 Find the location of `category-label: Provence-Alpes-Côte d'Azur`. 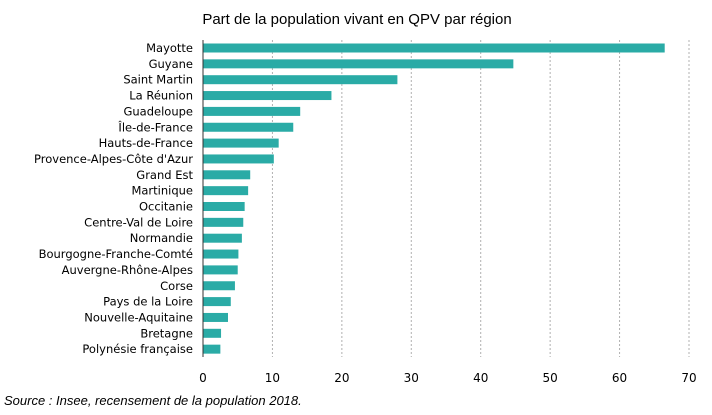

category-label: Provence-Alpes-Côte d'Azur is located at coordinates (113, 159).